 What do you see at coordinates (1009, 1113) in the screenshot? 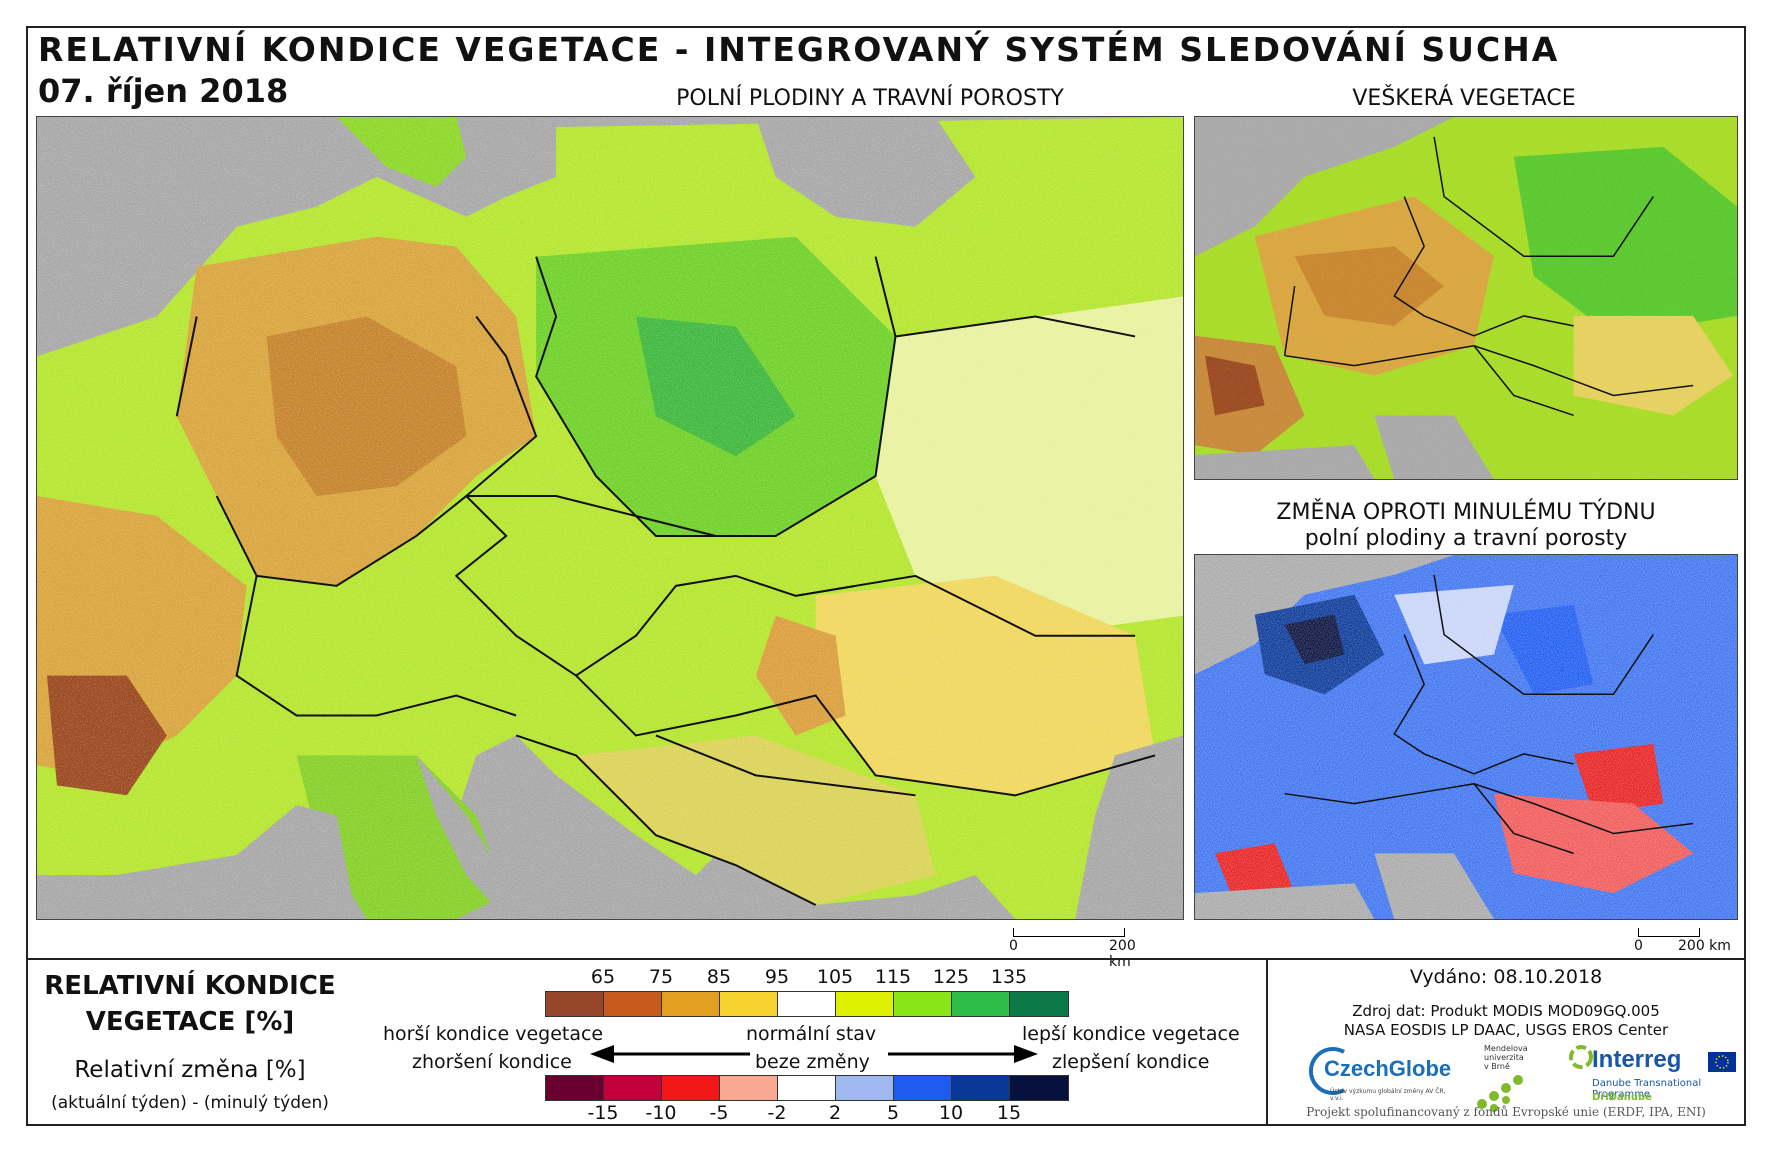
I see `change-tick-label: 15` at bounding box center [1009, 1113].